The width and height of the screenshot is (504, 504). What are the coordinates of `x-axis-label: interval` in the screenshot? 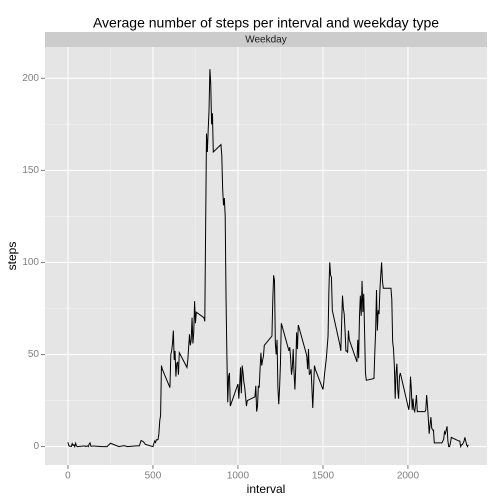 It's located at (266, 489).